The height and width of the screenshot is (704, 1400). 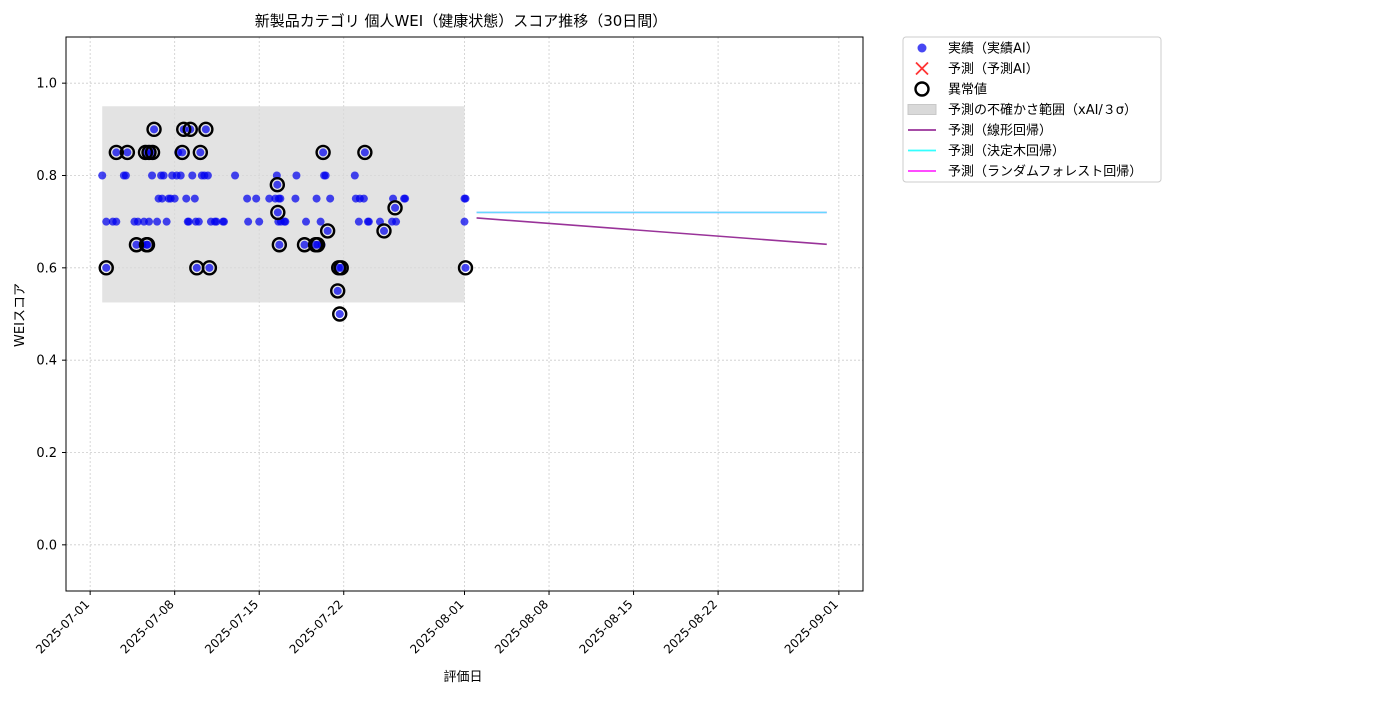 I want to click on legend-label-tree: 予測（決定木回帰）, so click(x=1006, y=151).